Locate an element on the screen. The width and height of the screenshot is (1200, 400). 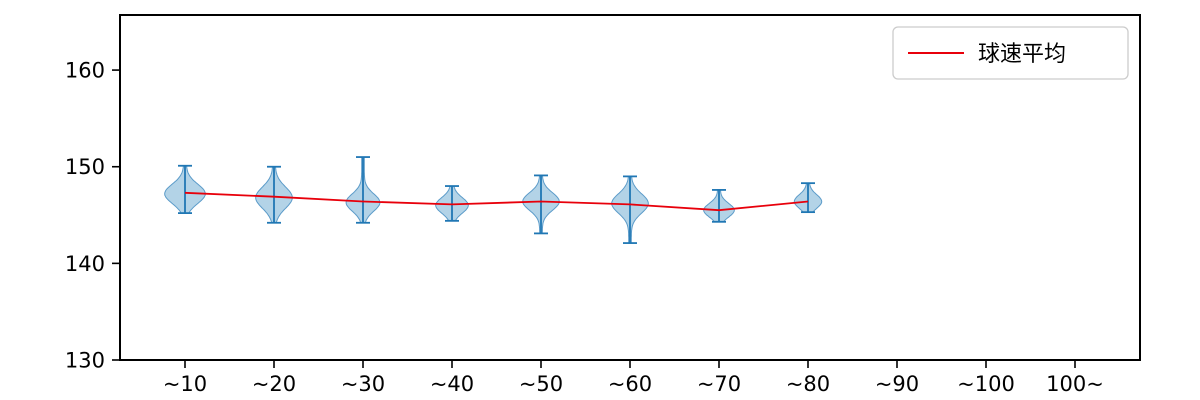
violins is located at coordinates (493, 200).